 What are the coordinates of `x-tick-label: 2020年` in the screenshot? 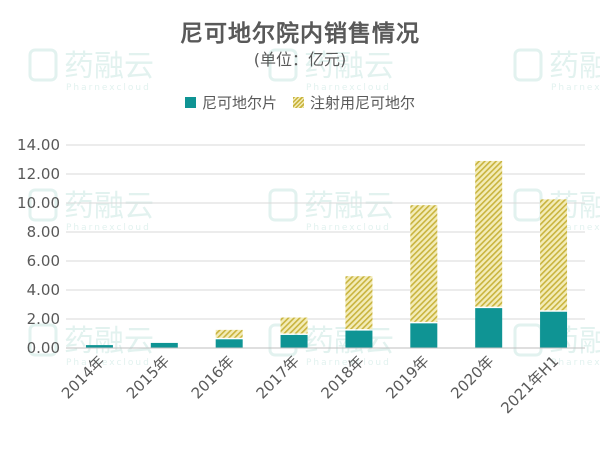 It's located at (472, 377).